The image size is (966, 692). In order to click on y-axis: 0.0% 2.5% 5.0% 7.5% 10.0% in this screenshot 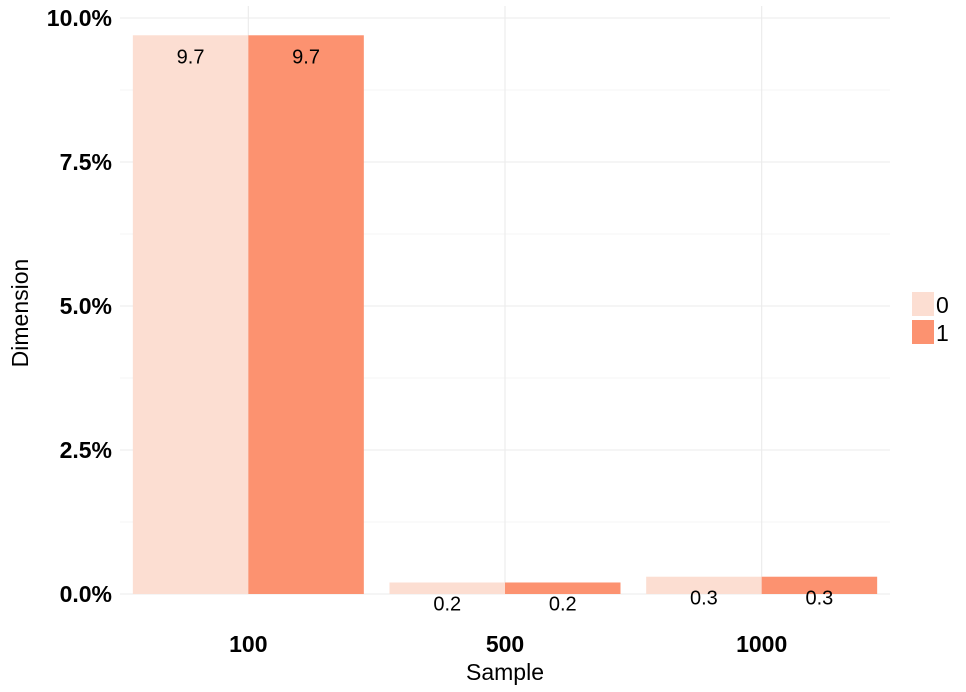, I will do `click(79, 306)`.